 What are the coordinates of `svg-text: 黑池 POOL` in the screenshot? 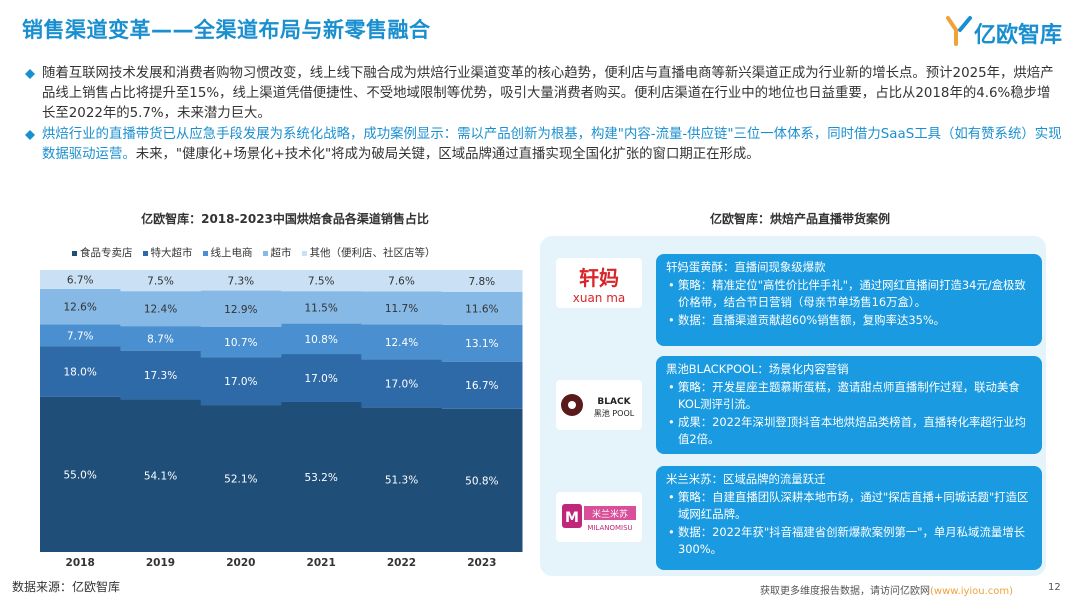 It's located at (614, 413).